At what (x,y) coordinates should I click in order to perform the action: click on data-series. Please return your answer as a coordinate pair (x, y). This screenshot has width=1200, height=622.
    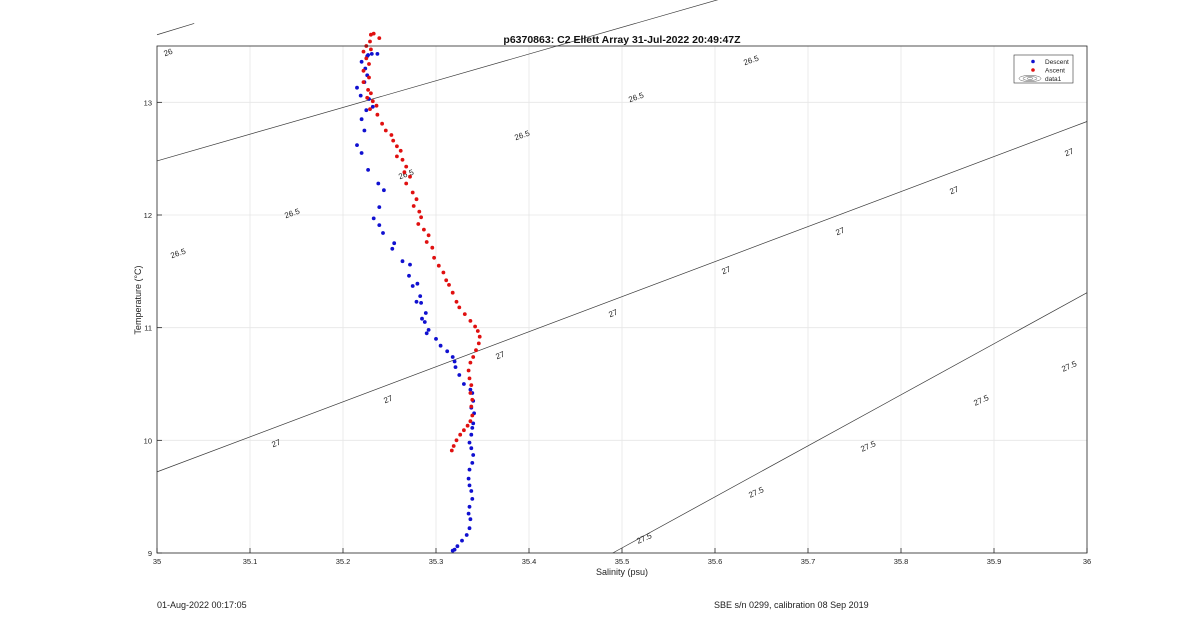
    Looking at the image, I should click on (418, 292).